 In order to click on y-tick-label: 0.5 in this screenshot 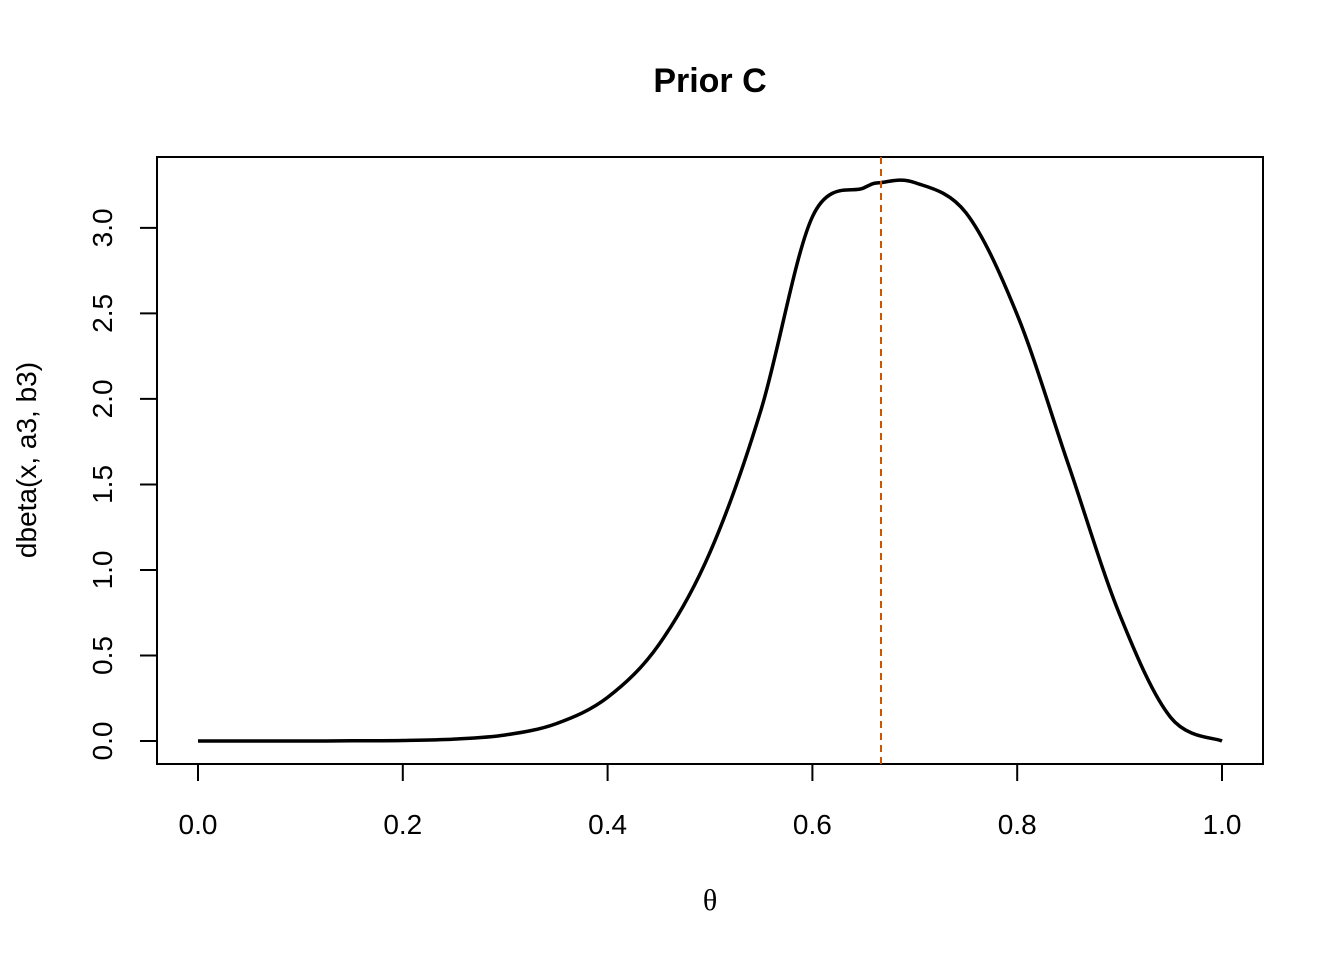, I will do `click(102, 655)`.